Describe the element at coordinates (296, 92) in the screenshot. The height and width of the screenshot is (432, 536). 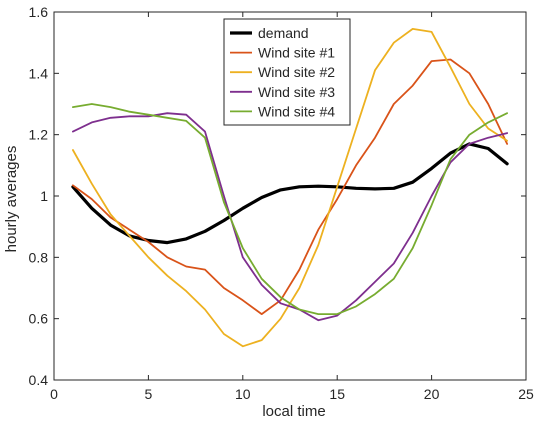
I see `legend-label-4: Wind site #3` at that location.